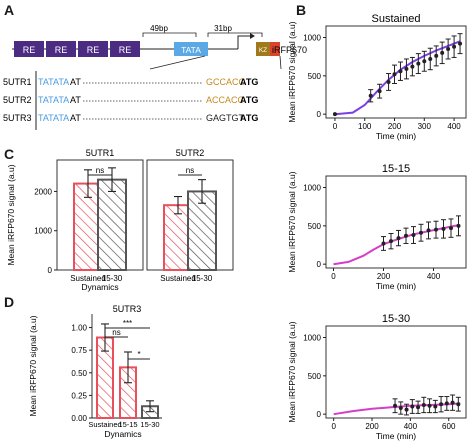 This screenshot has height=443, width=474. Describe the element at coordinates (396, 245) in the screenshot. I see `series-line` at that location.